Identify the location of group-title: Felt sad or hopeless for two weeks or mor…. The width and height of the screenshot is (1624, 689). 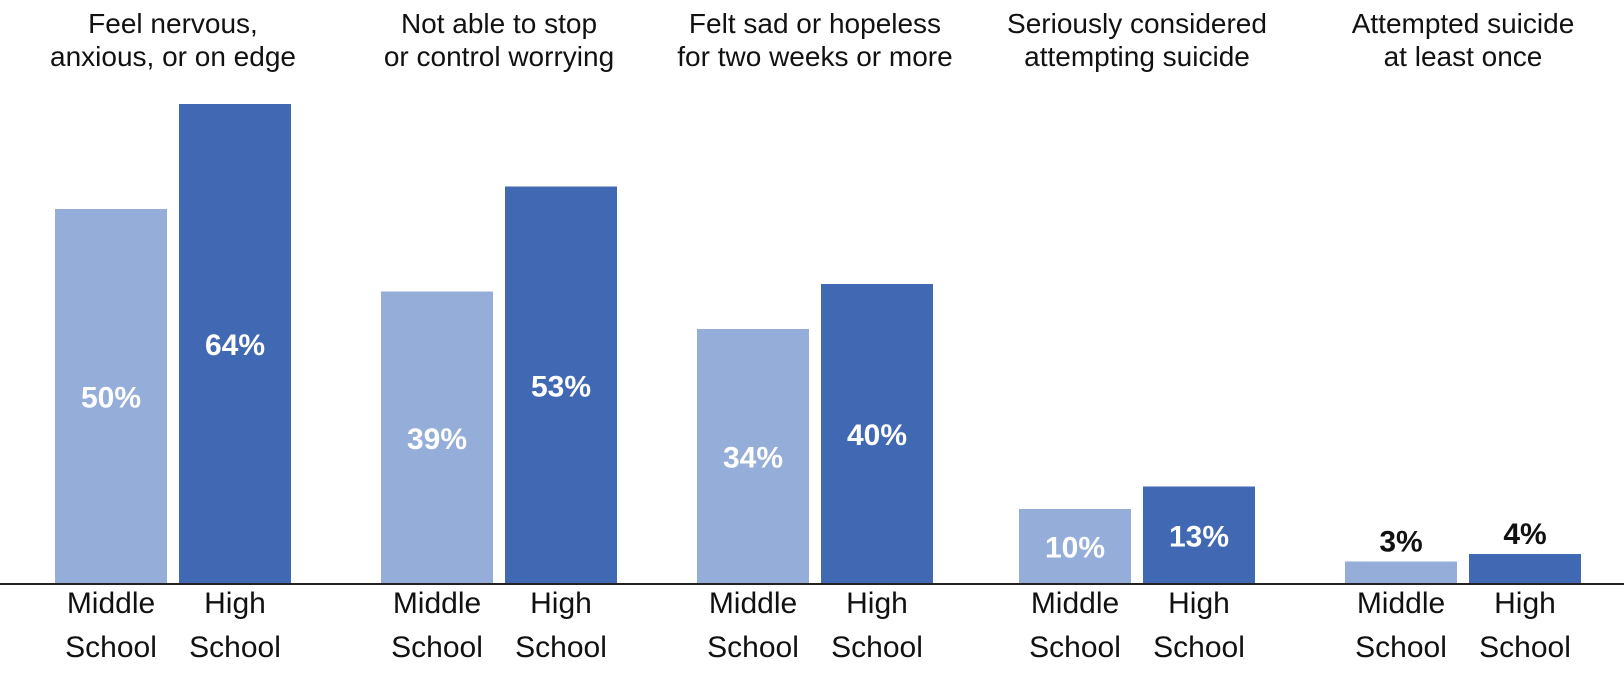
(814, 40).